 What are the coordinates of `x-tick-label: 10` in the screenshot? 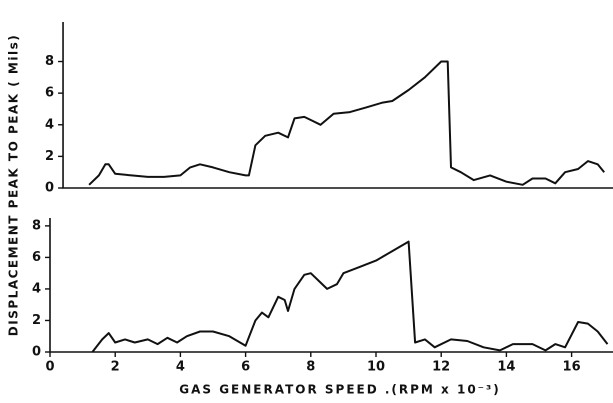 It's located at (376, 367).